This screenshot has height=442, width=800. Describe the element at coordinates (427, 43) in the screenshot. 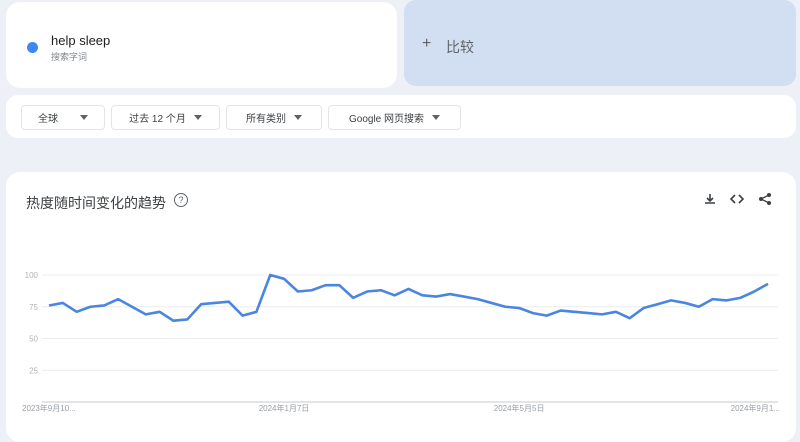

I see `plus-icon: +` at that location.